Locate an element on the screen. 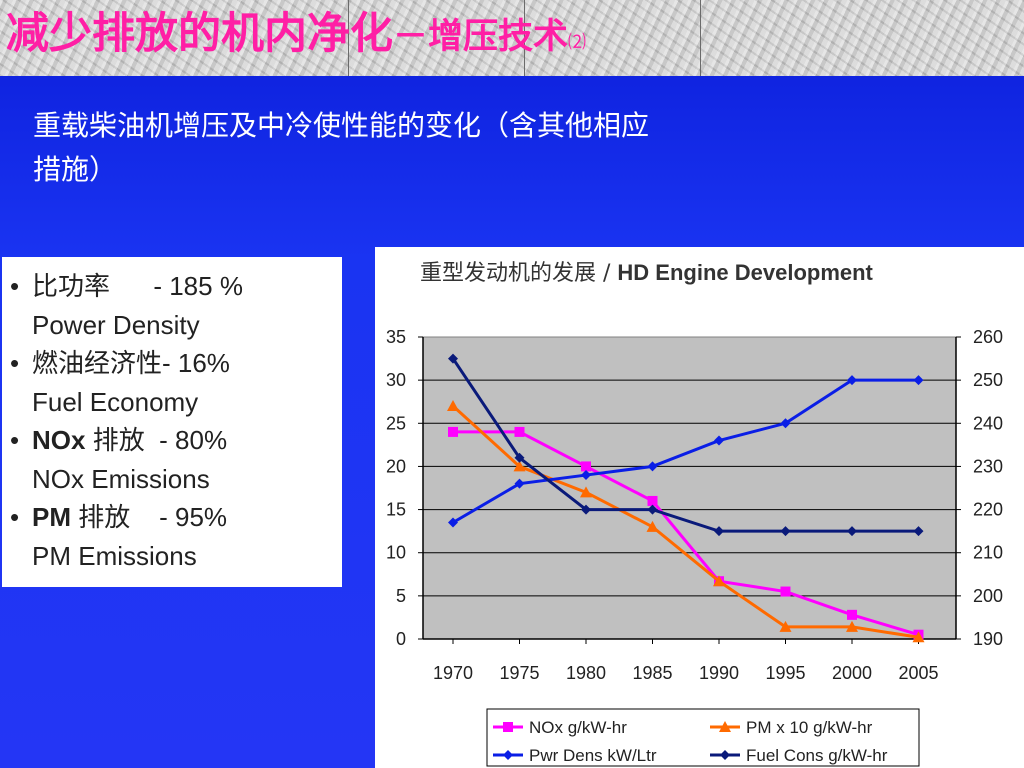 This screenshot has width=1024, height=768. x-tick-label: 2000 is located at coordinates (852, 673).